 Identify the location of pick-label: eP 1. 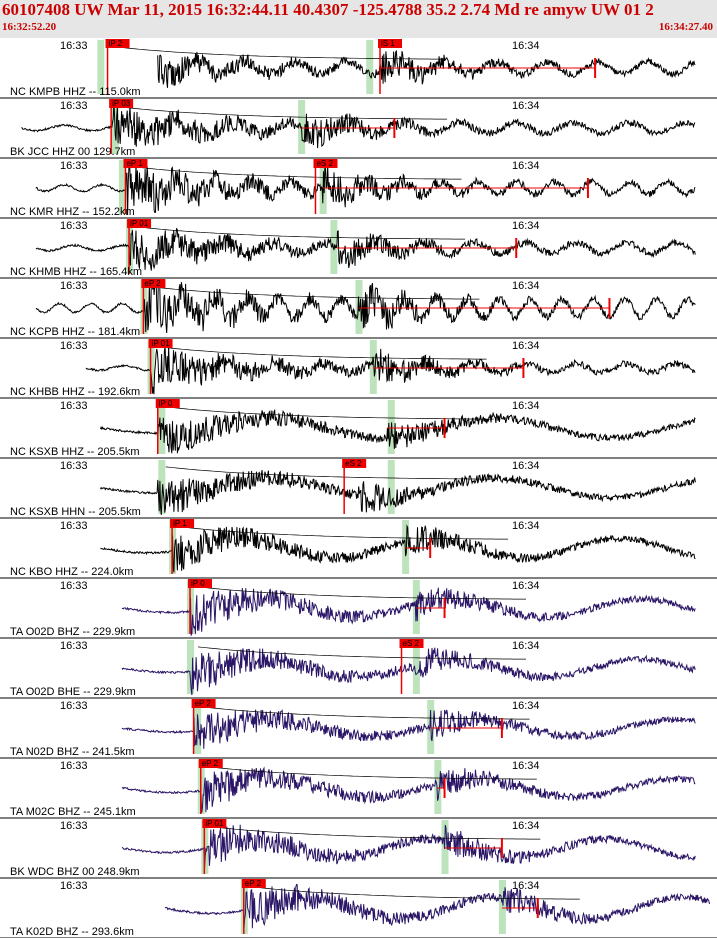
(134, 163).